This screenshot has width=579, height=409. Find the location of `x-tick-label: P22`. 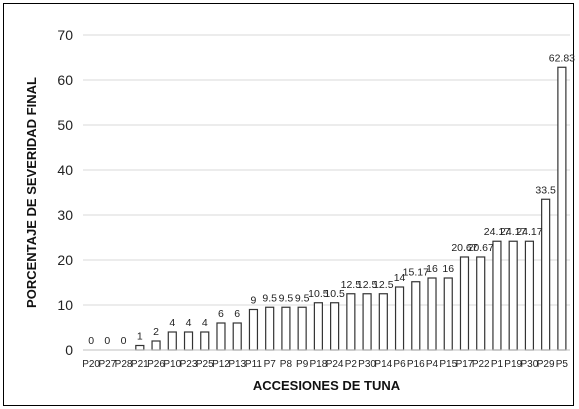

x-tick-label: P22 is located at coordinates (481, 364).